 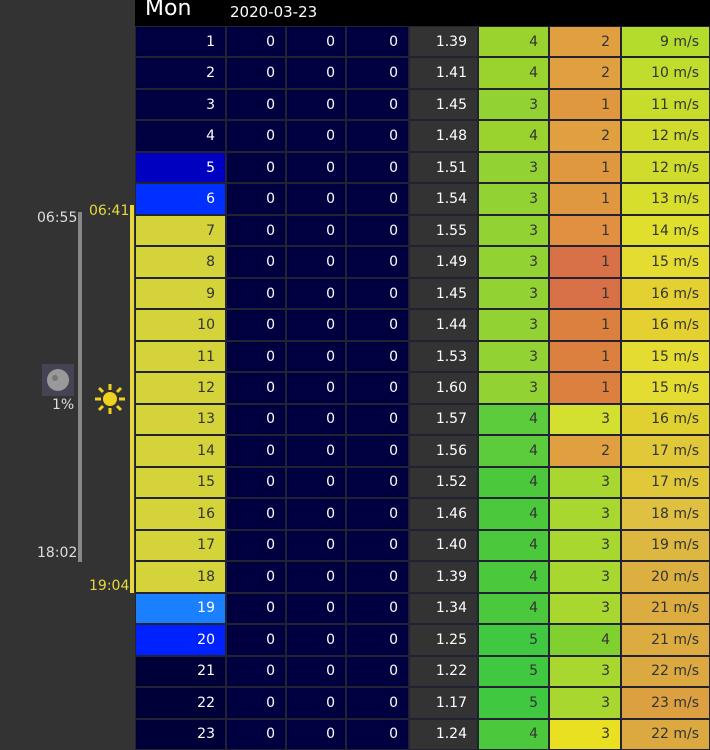 What do you see at coordinates (665, 167) in the screenshot?
I see `wind-cell: 12 m/s` at bounding box center [665, 167].